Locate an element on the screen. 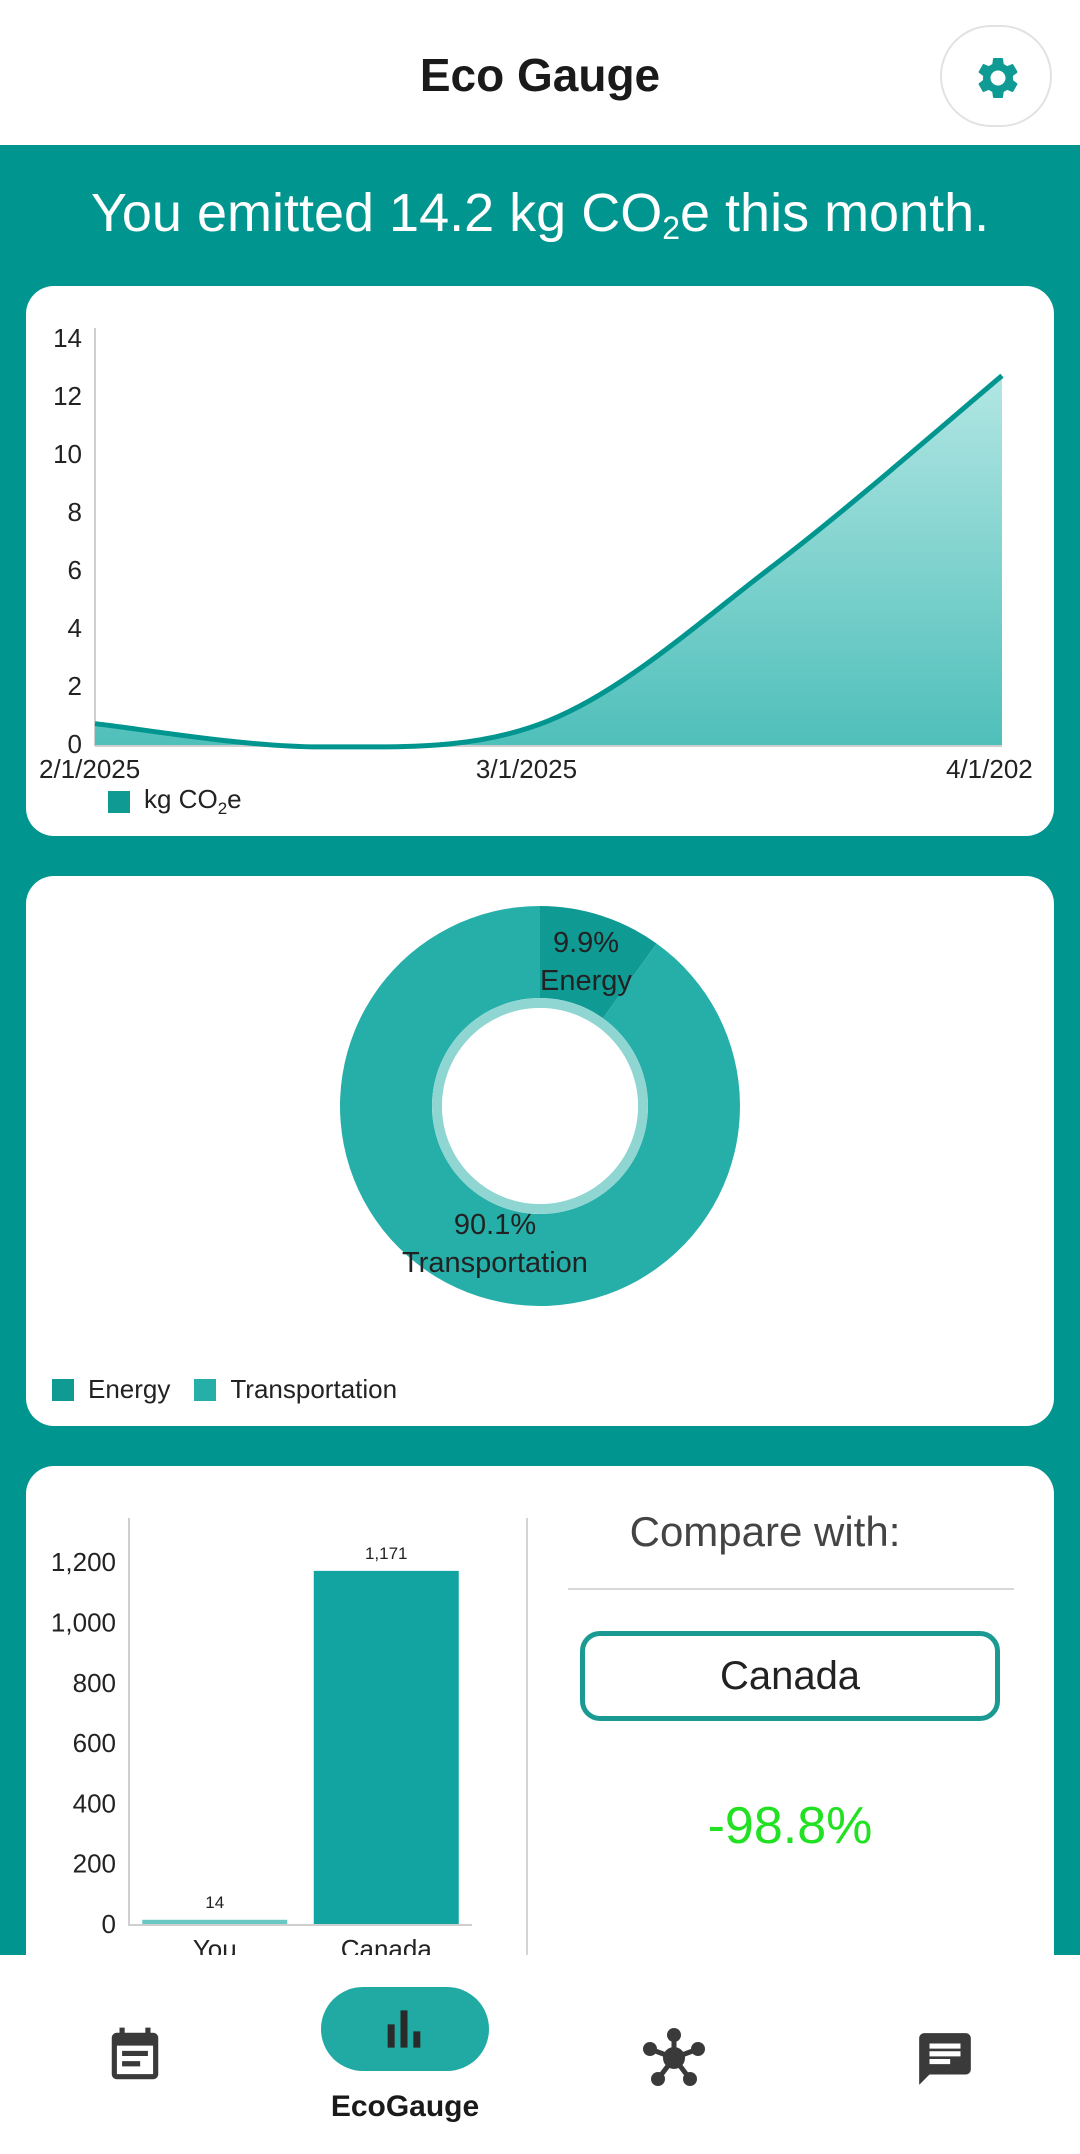 The width and height of the screenshot is (1080, 2154). donut-hole is located at coordinates (540, 1106).